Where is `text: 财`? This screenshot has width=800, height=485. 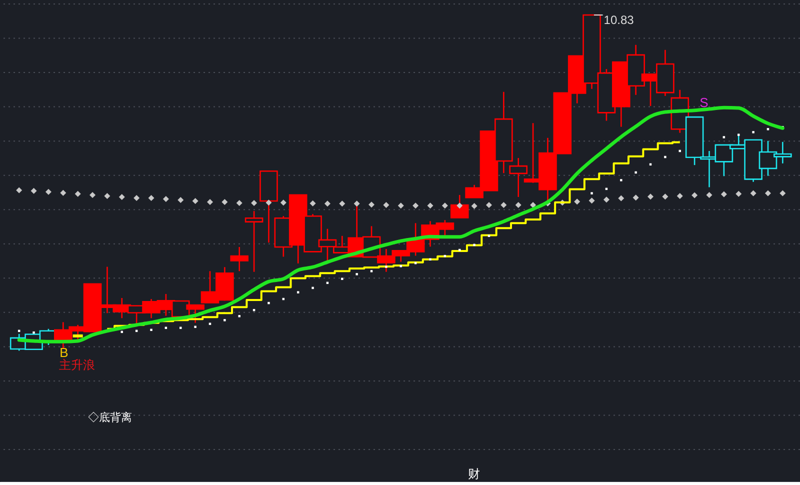 text: 财 is located at coordinates (474, 474).